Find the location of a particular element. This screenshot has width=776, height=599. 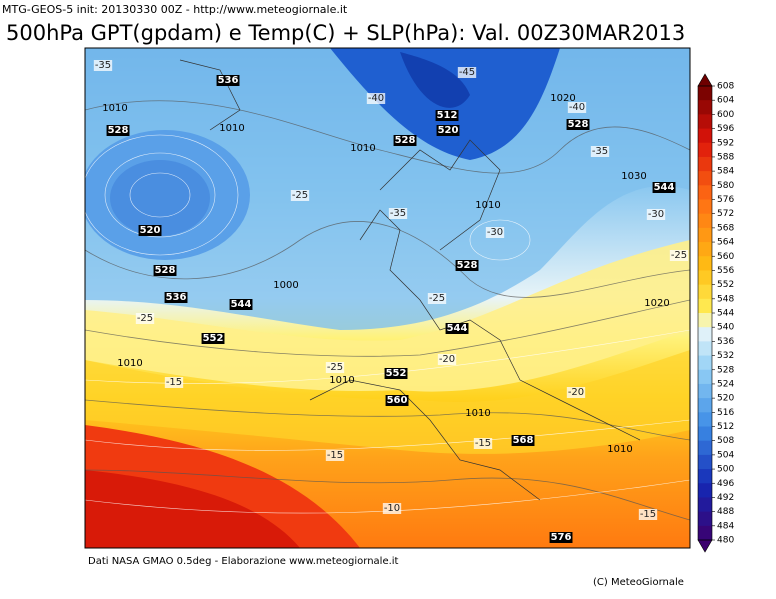

colorbar-label: 600 is located at coordinates (725, 115).